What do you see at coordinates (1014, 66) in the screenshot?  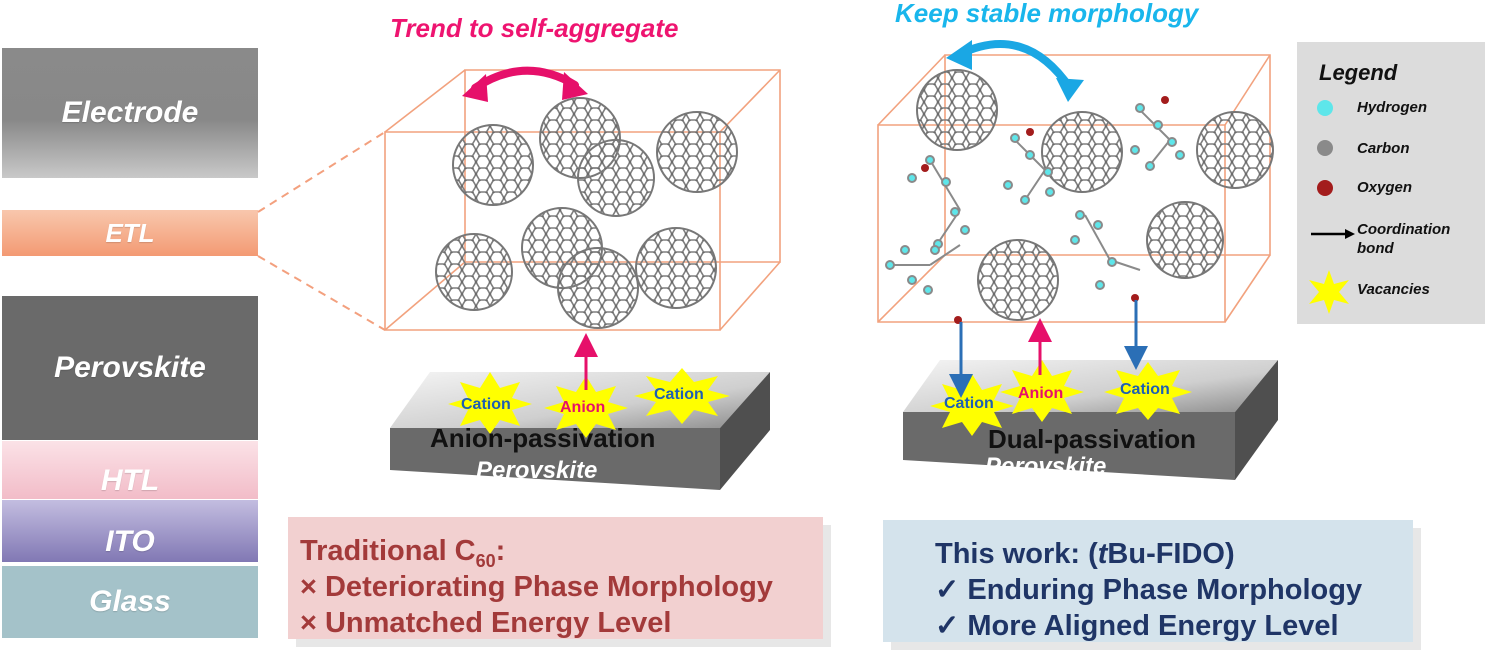 I see `right-swap-arrow` at bounding box center [1014, 66].